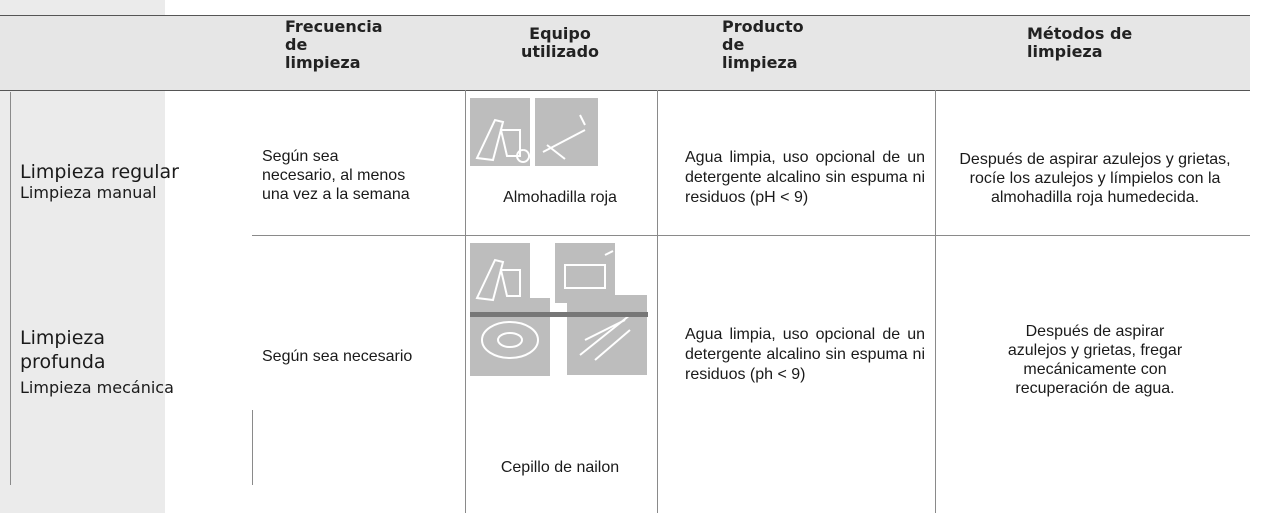  What do you see at coordinates (1080, 42) in the screenshot?
I see `header: Métodos de limpieza` at bounding box center [1080, 42].